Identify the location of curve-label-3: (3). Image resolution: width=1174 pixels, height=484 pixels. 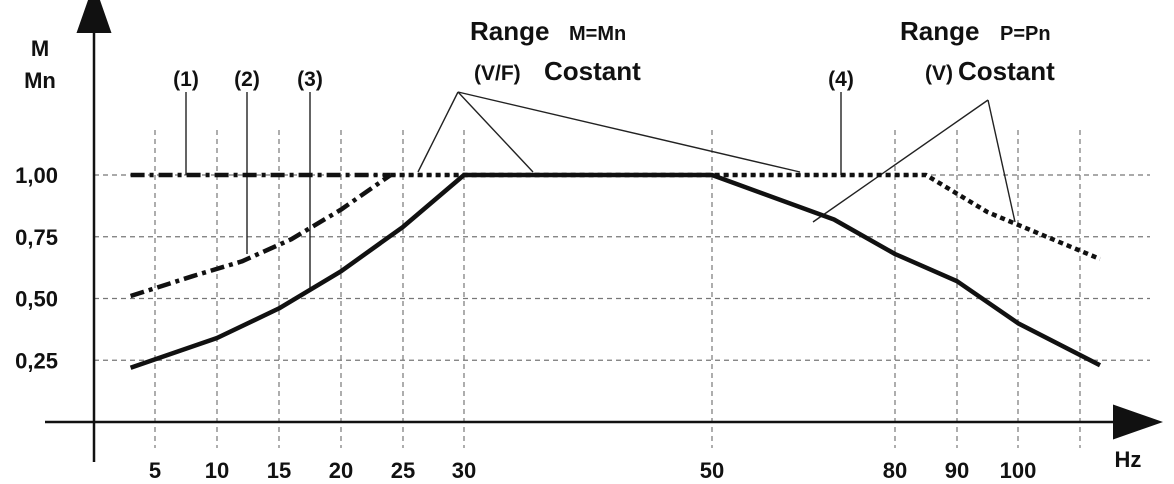
(310, 79).